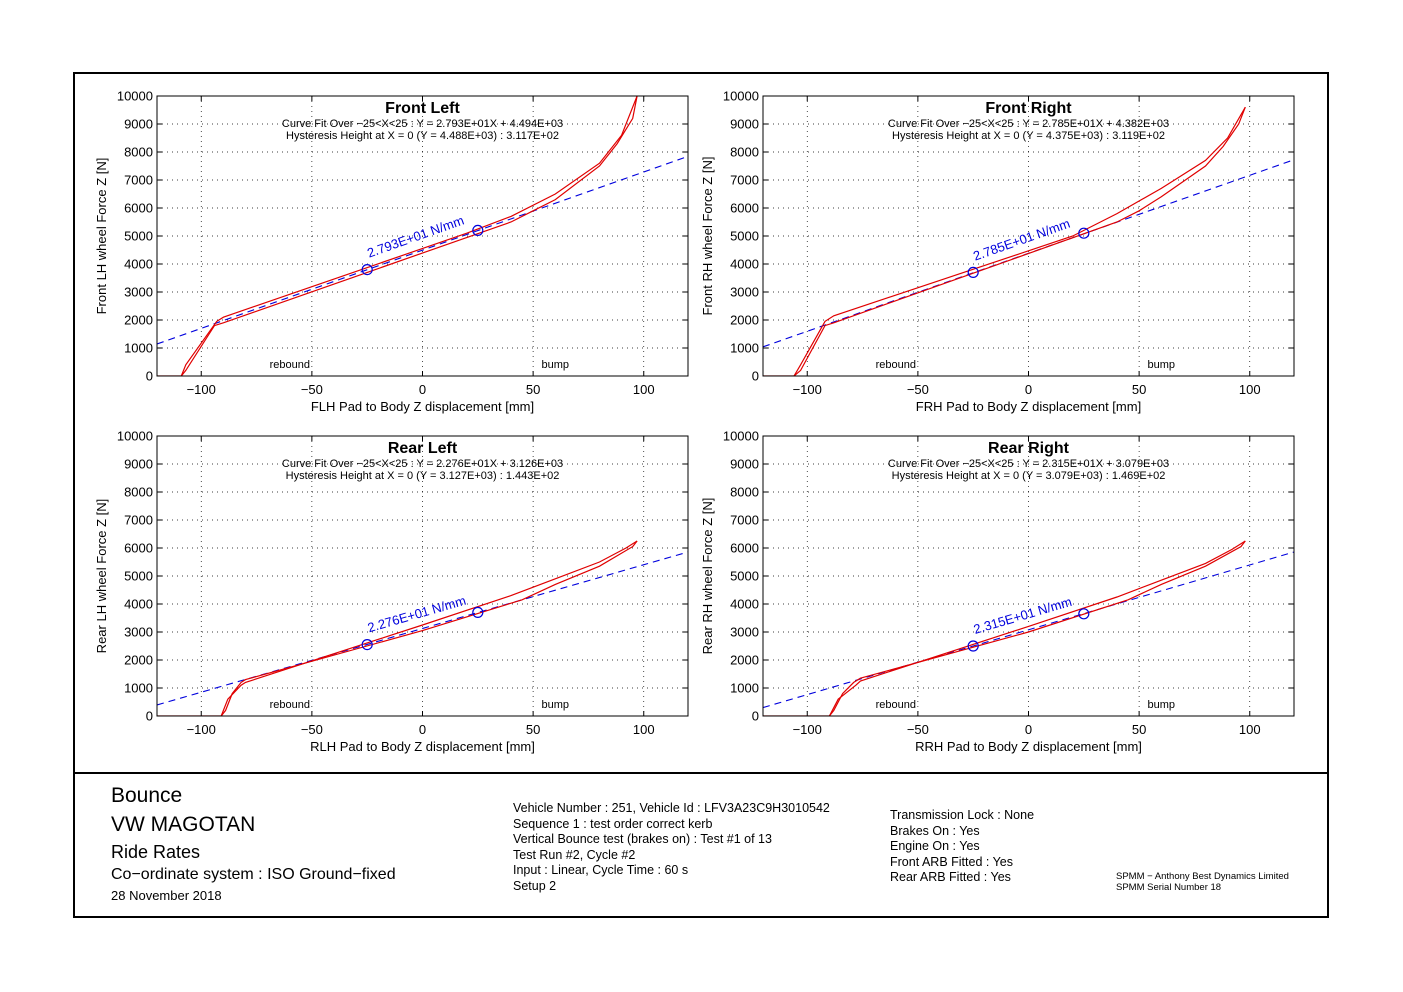 This screenshot has height=992, width=1403. I want to click on setting-line: Transmission Lock : None, so click(962, 815).